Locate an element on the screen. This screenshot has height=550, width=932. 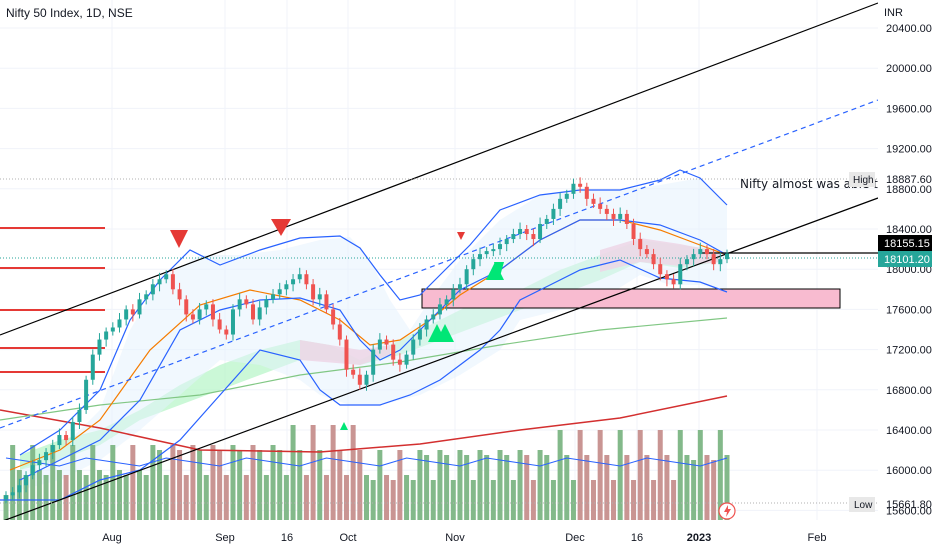
svg-text: Low is located at coordinates (863, 505).